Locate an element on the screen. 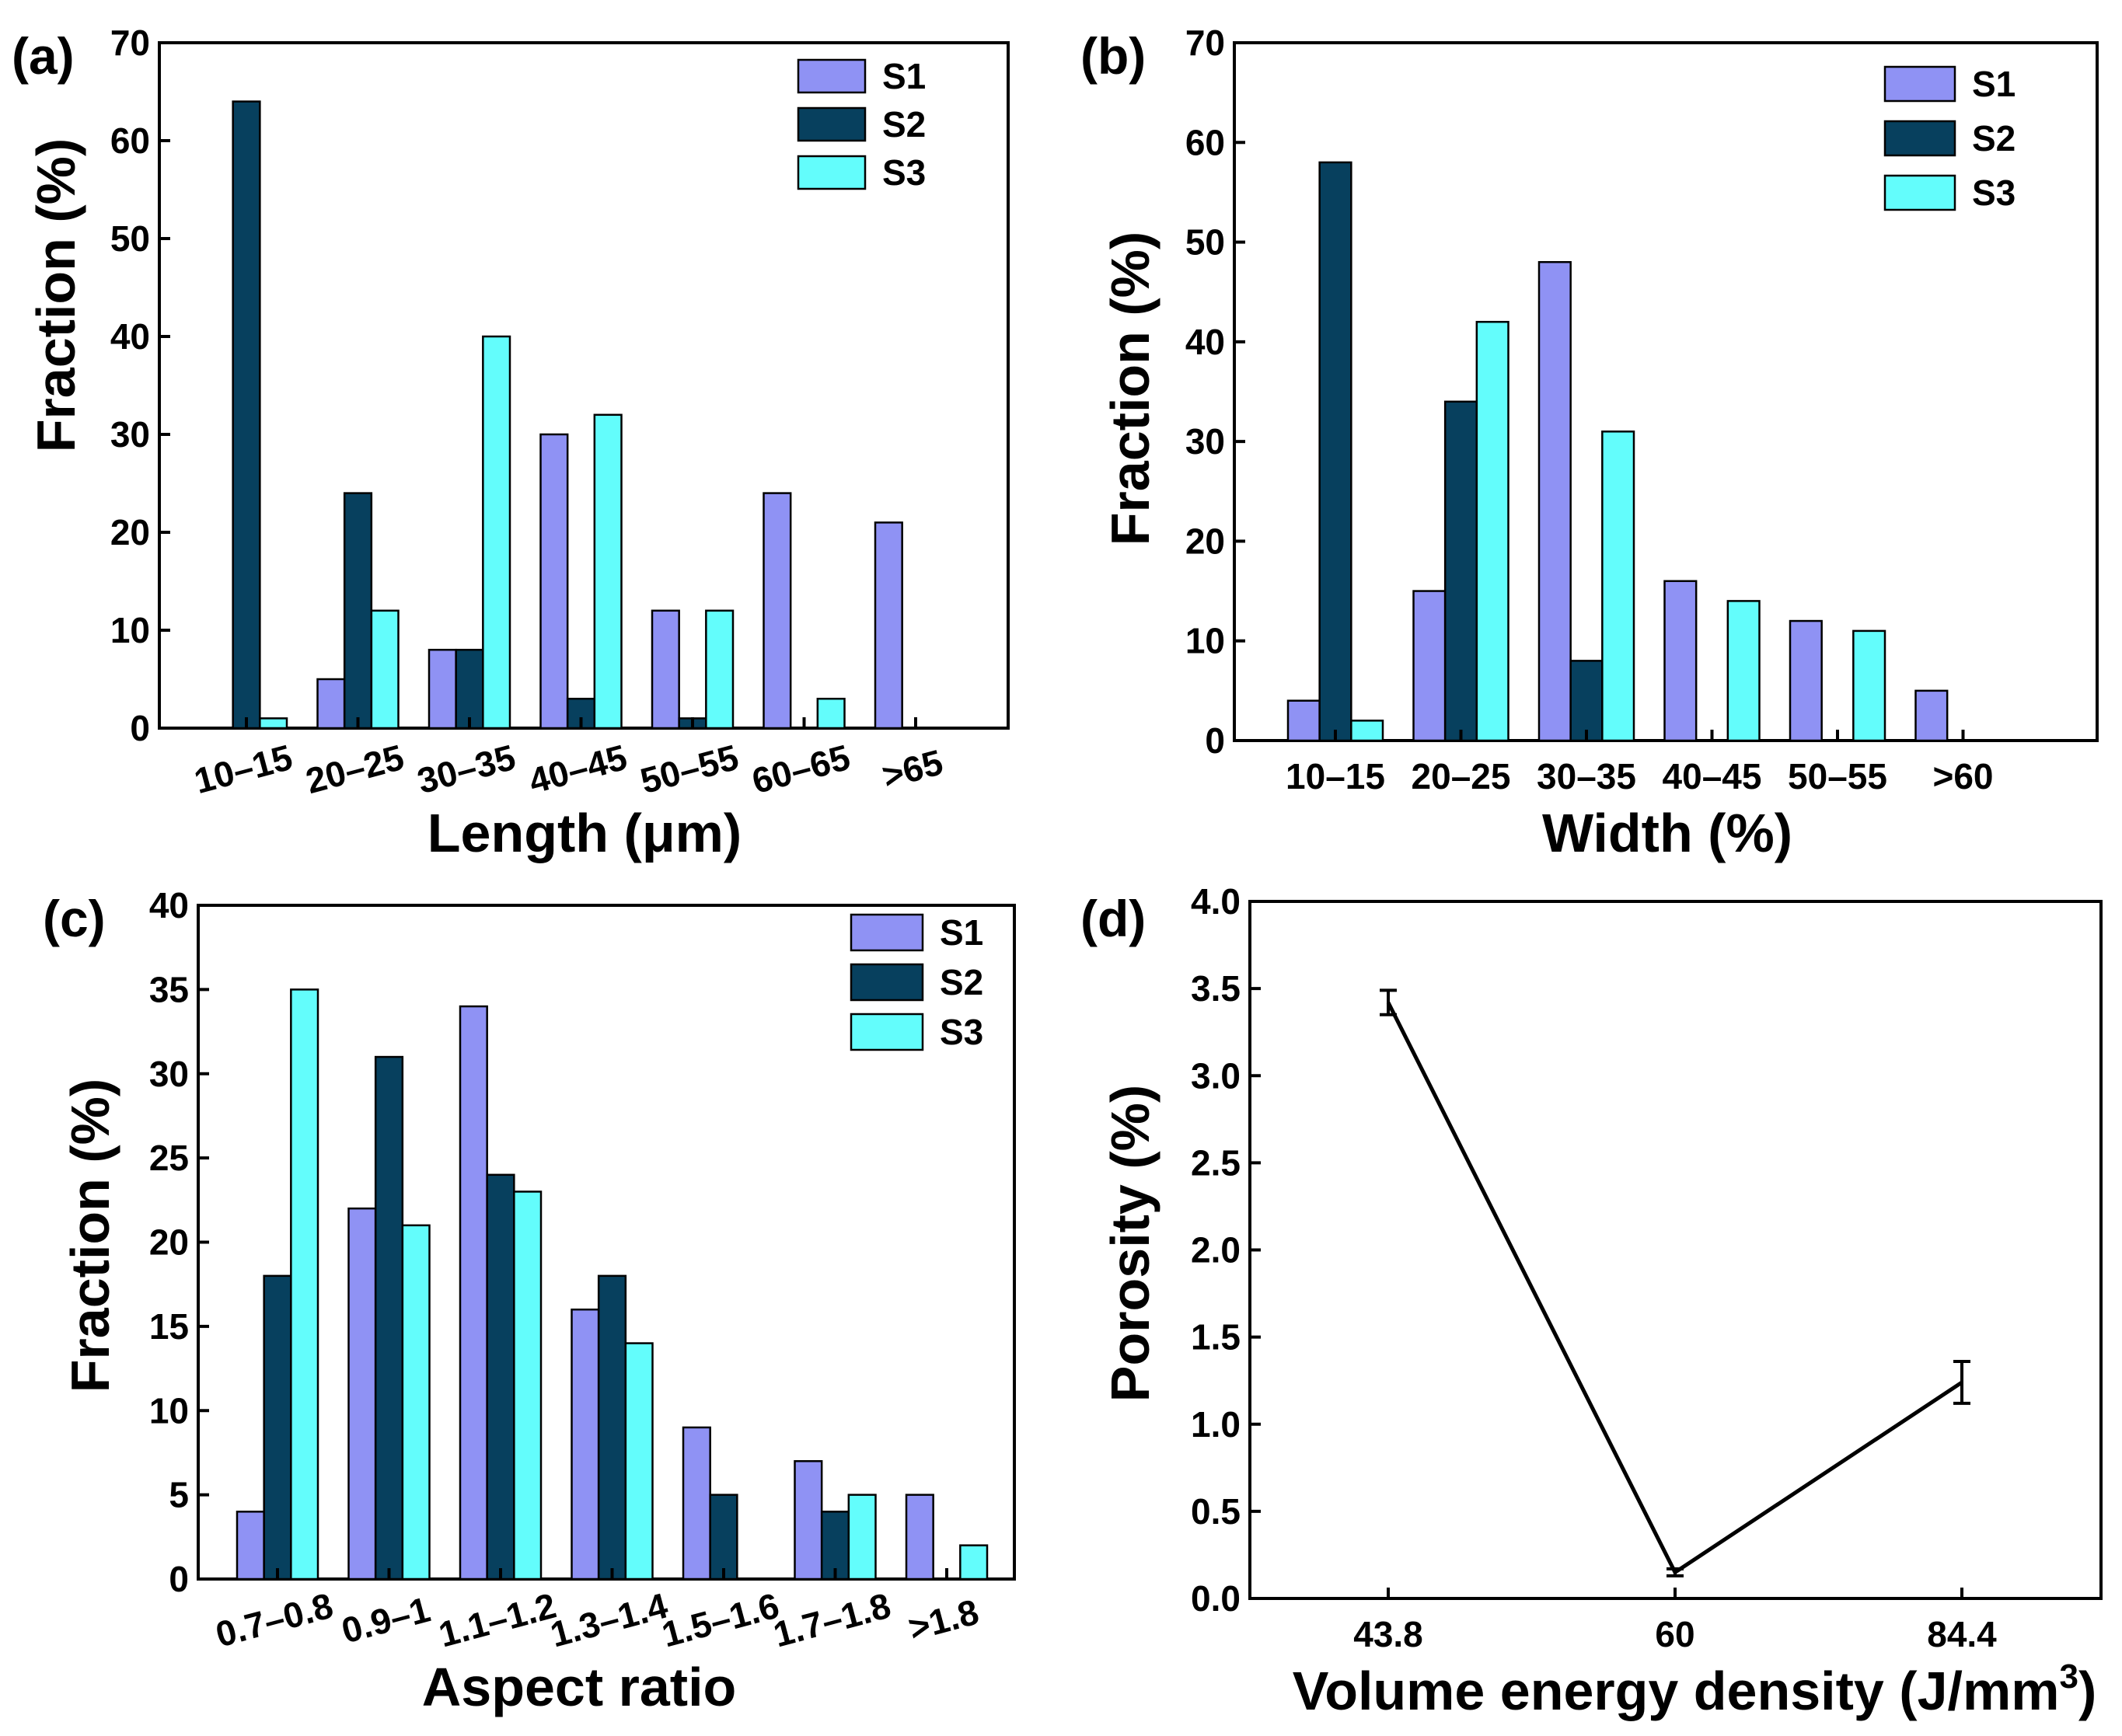  panel-a-y-tick-label: 20 is located at coordinates (130, 532).